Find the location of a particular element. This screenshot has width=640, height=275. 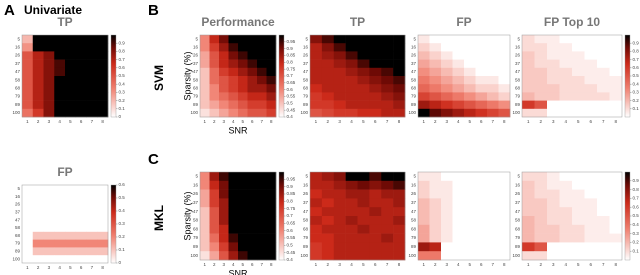

colorbar-tick-label: 0.4 is located at coordinates (636, 83).